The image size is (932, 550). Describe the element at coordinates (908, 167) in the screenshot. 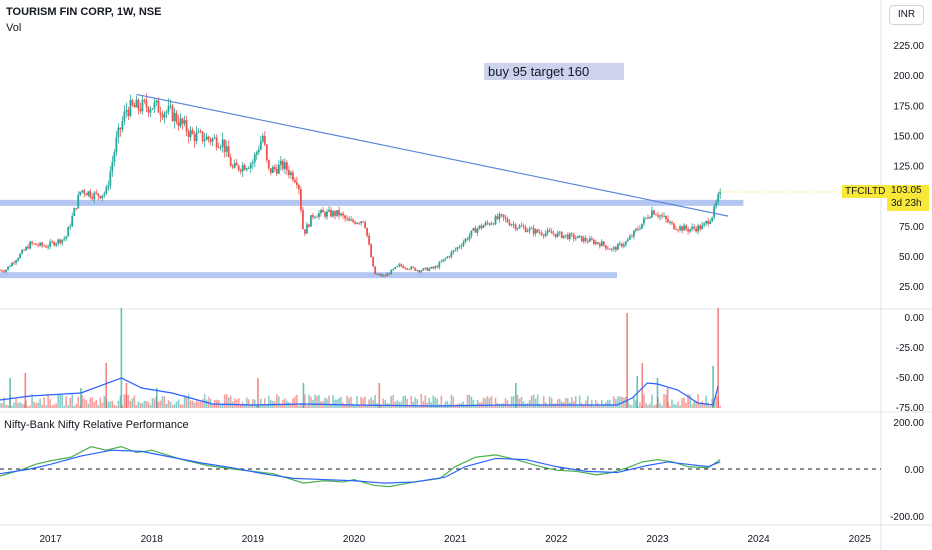

I see `price-tick-label: 125.00` at that location.